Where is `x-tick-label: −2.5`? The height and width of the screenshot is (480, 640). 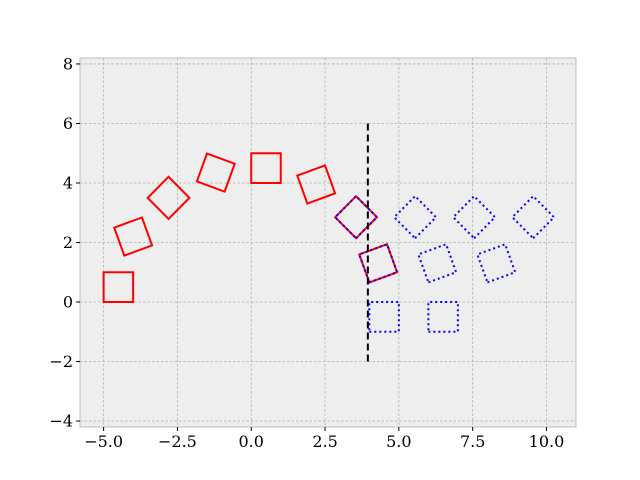 x-tick-label: −2.5 is located at coordinates (177, 441).